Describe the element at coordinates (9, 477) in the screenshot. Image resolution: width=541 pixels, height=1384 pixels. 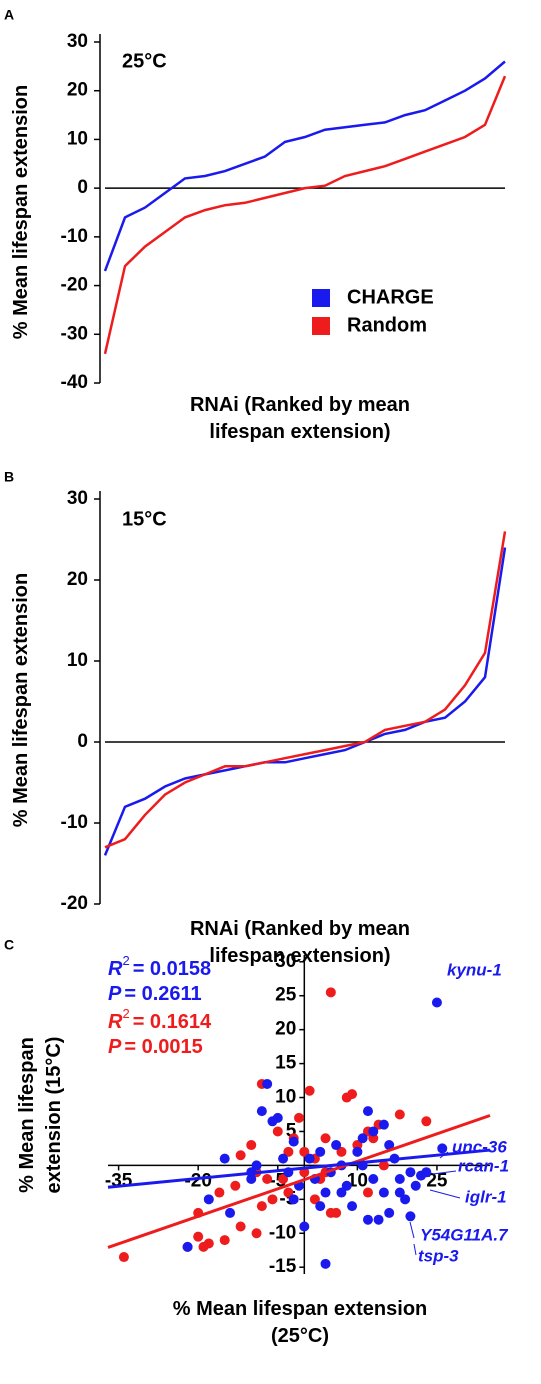
I see `panel-letter: B` at that location.